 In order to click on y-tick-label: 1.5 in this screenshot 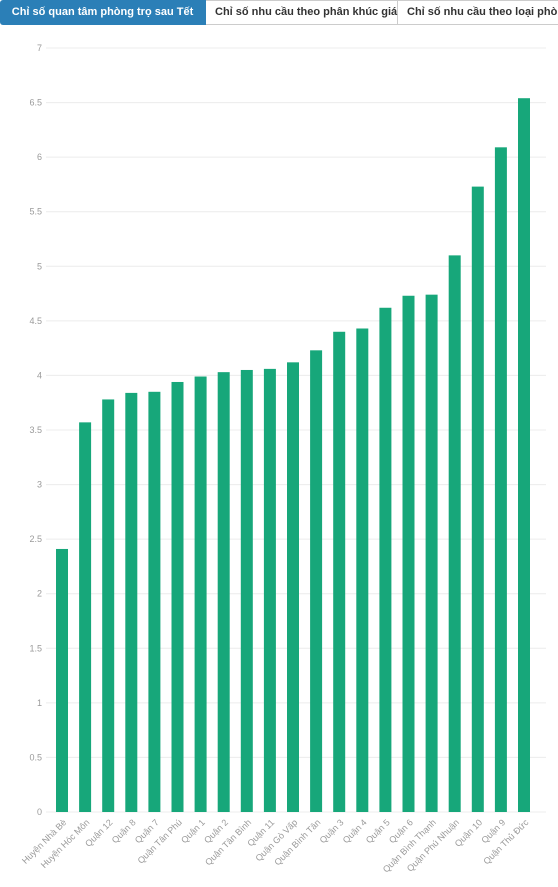, I will do `click(35, 648)`.